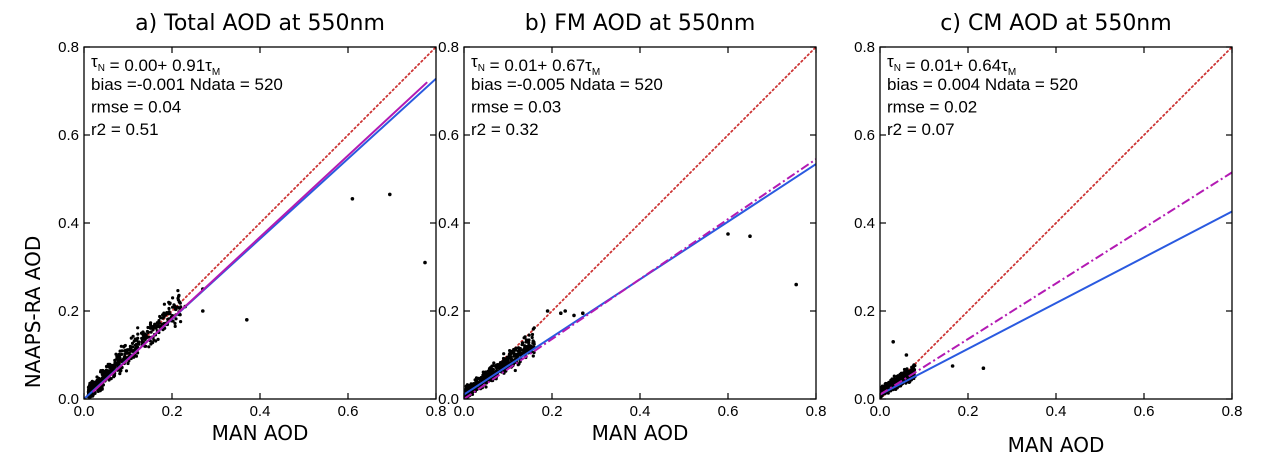 Image resolution: width=1263 pixels, height=458 pixels. What do you see at coordinates (474, 61) in the screenshot?
I see `equation-part: τ` at bounding box center [474, 61].